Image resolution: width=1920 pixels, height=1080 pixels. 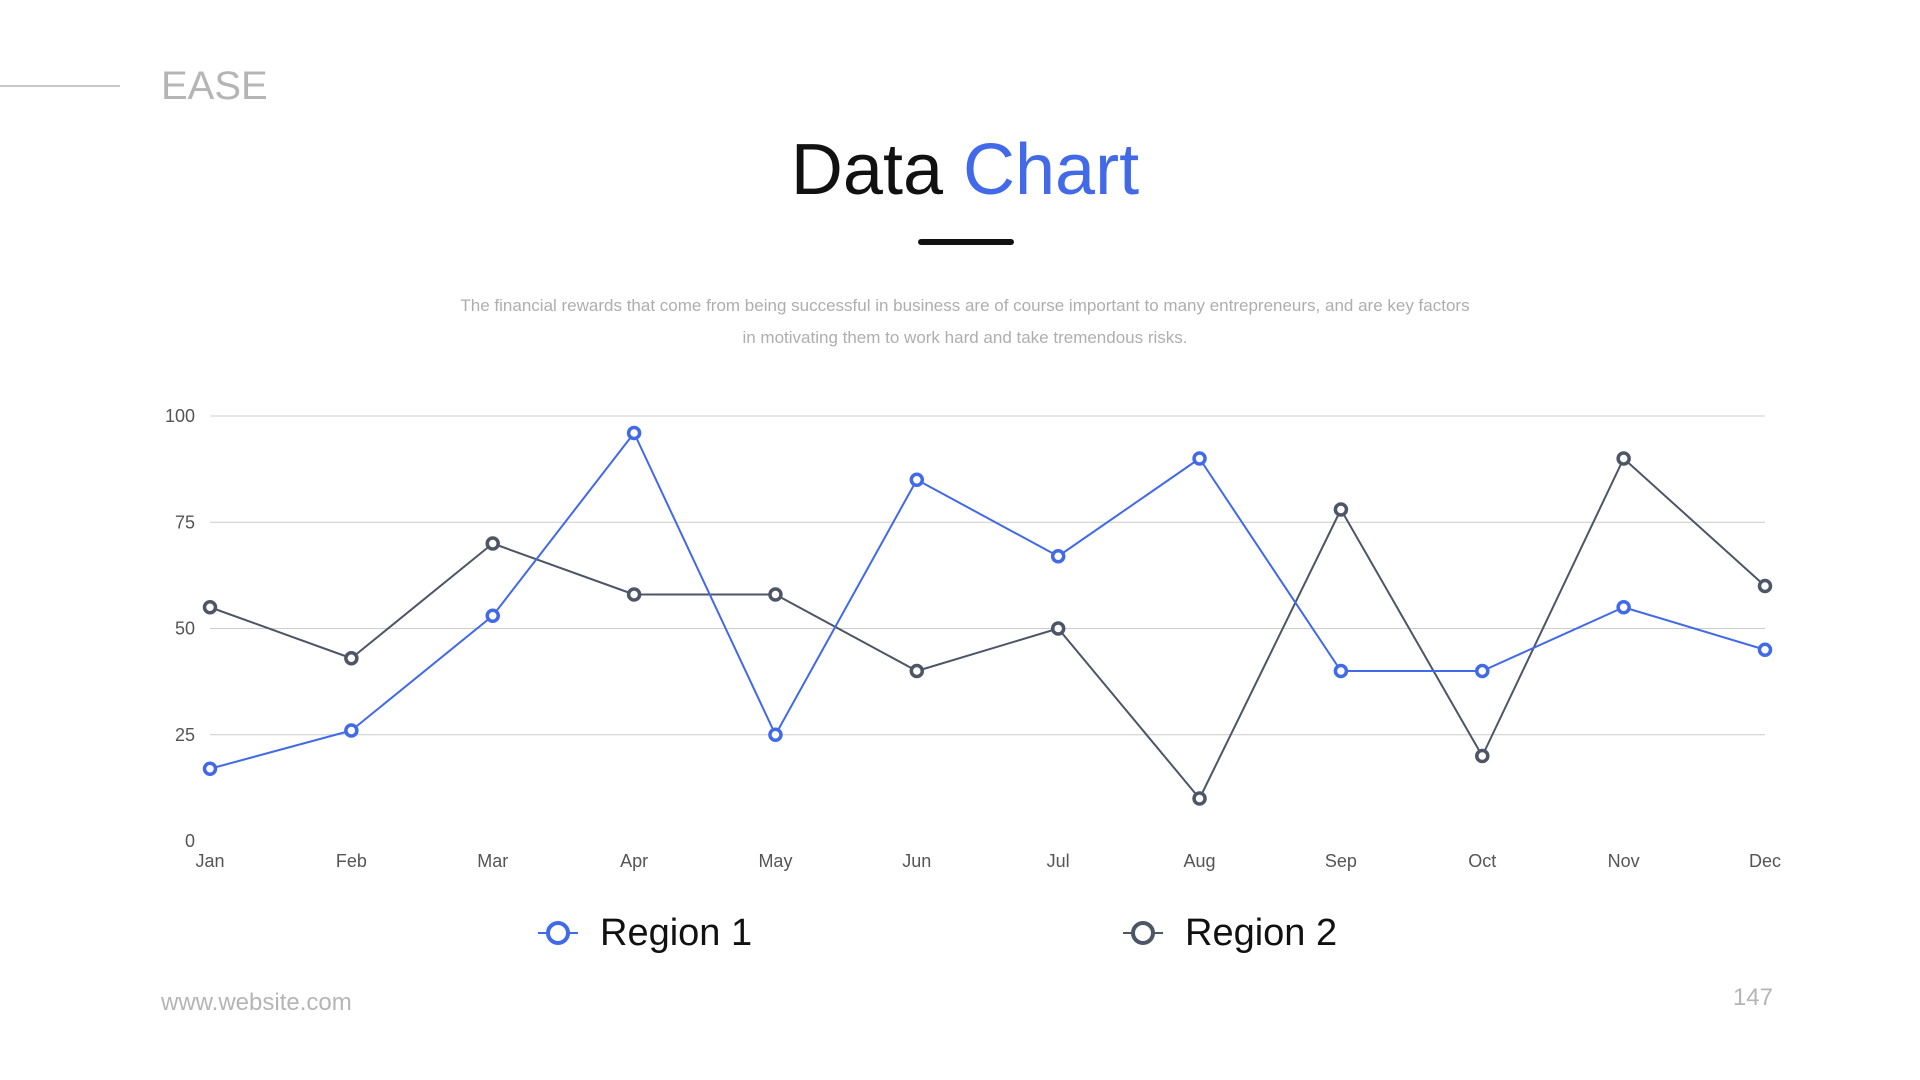 What do you see at coordinates (1200, 861) in the screenshot?
I see `x-tick-label-aug: Aug` at bounding box center [1200, 861].